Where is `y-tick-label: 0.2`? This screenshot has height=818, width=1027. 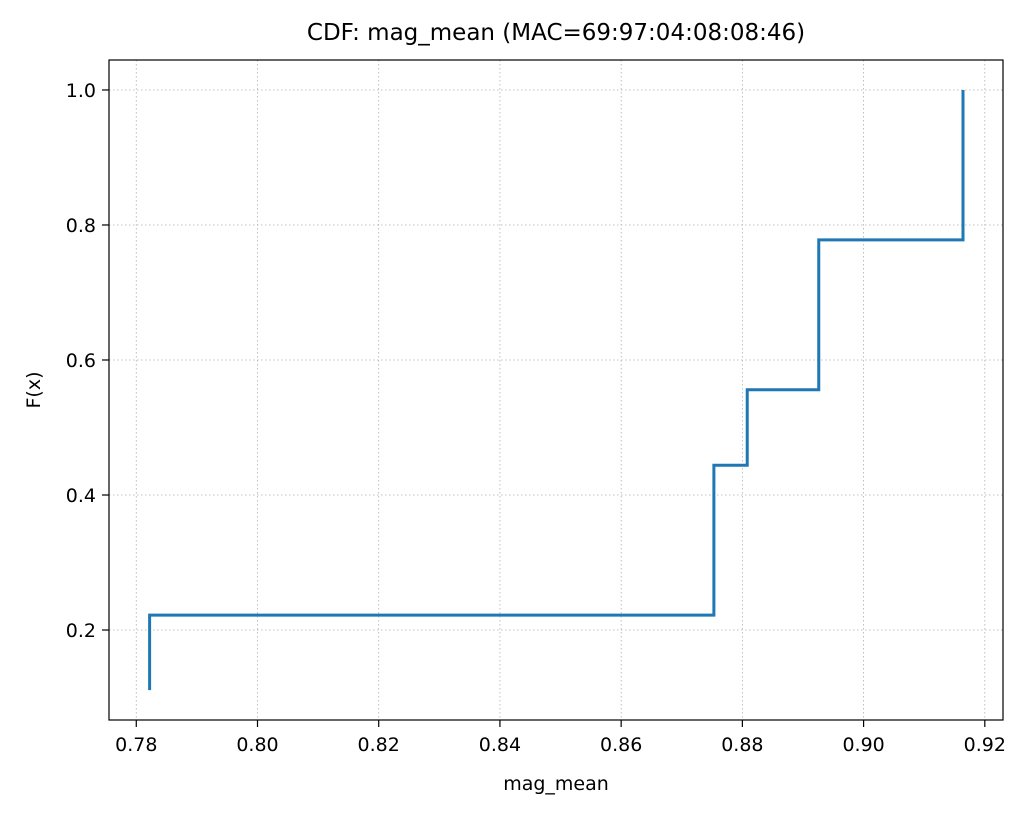
y-tick-label: 0.2 is located at coordinates (81, 631).